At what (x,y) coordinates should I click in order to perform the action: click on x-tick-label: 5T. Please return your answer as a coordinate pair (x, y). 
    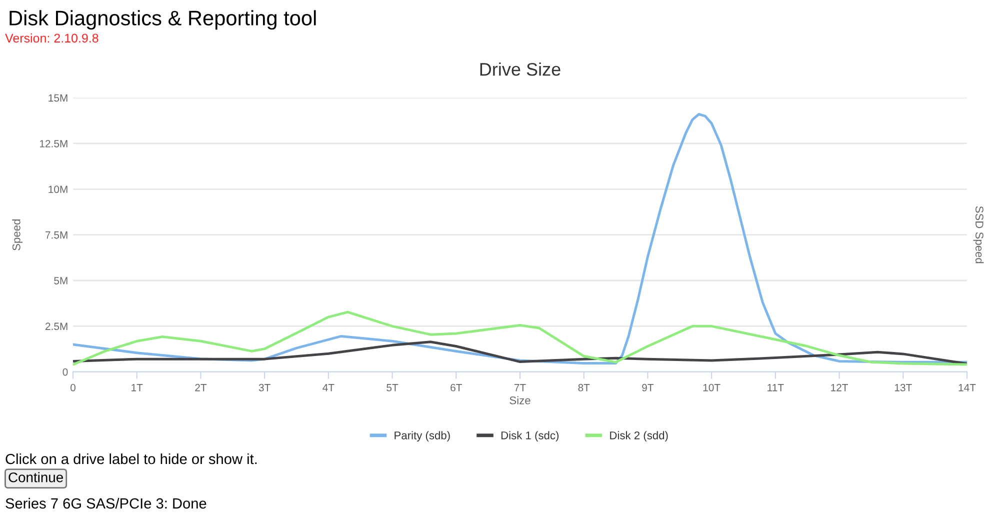
    Looking at the image, I should click on (392, 388).